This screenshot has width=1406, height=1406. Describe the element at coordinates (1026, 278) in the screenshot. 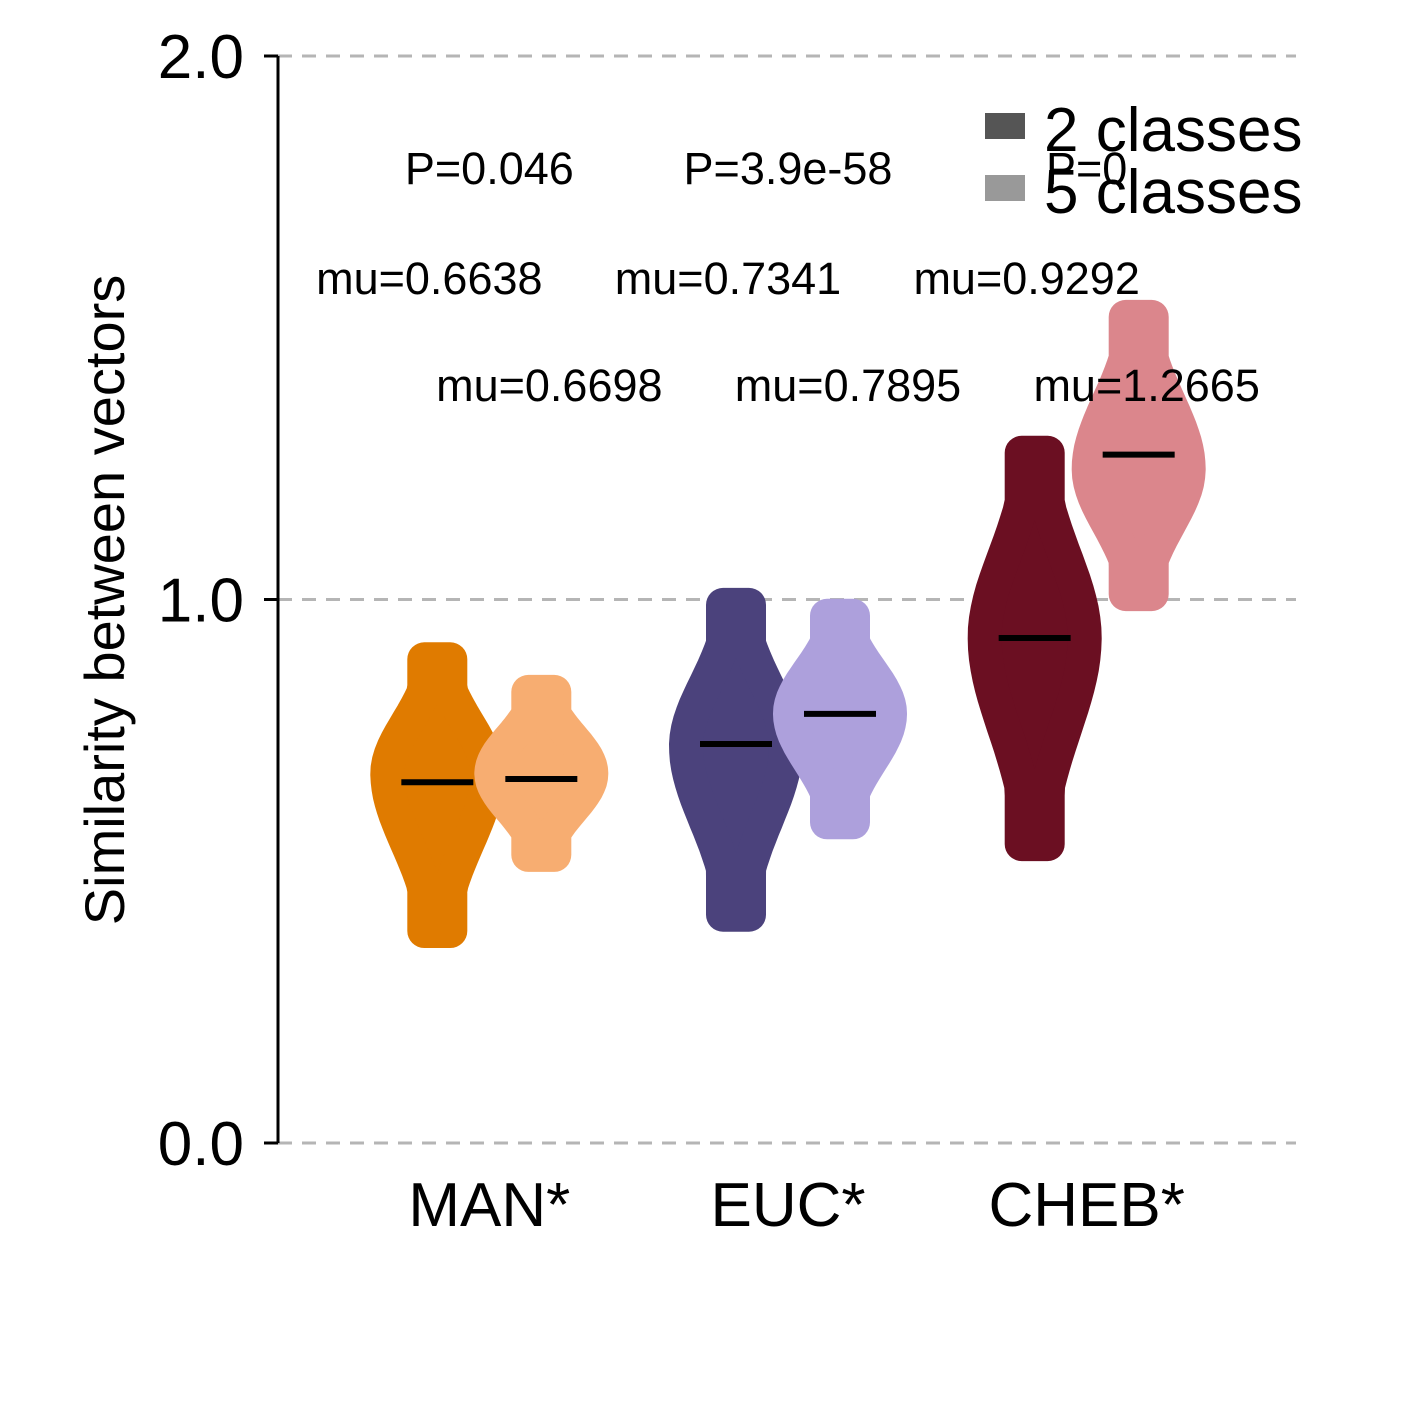

I see `mean-label: mu=0.9292` at that location.